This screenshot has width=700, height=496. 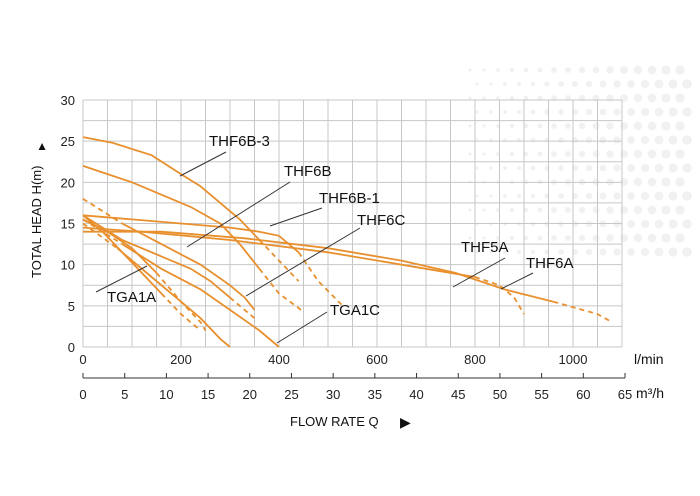 What do you see at coordinates (181, 359) in the screenshot?
I see `x-tick-label: 200` at bounding box center [181, 359].